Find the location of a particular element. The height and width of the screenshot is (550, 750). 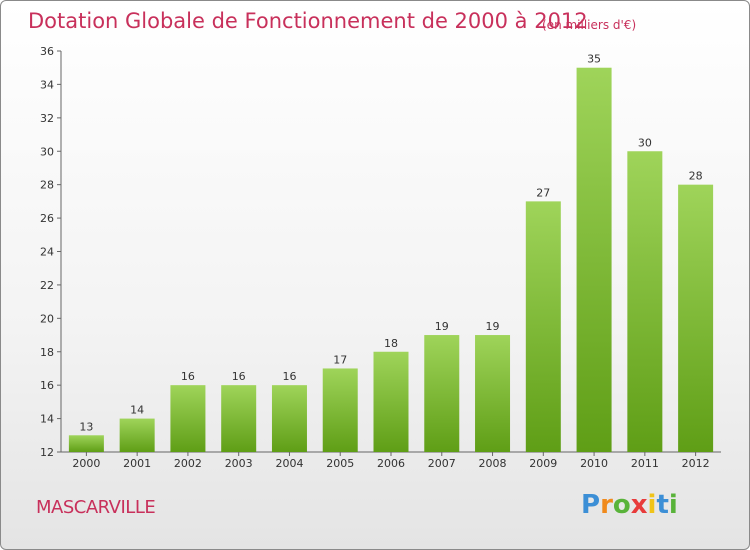

bar-value-label: 14 is located at coordinates (137, 410).